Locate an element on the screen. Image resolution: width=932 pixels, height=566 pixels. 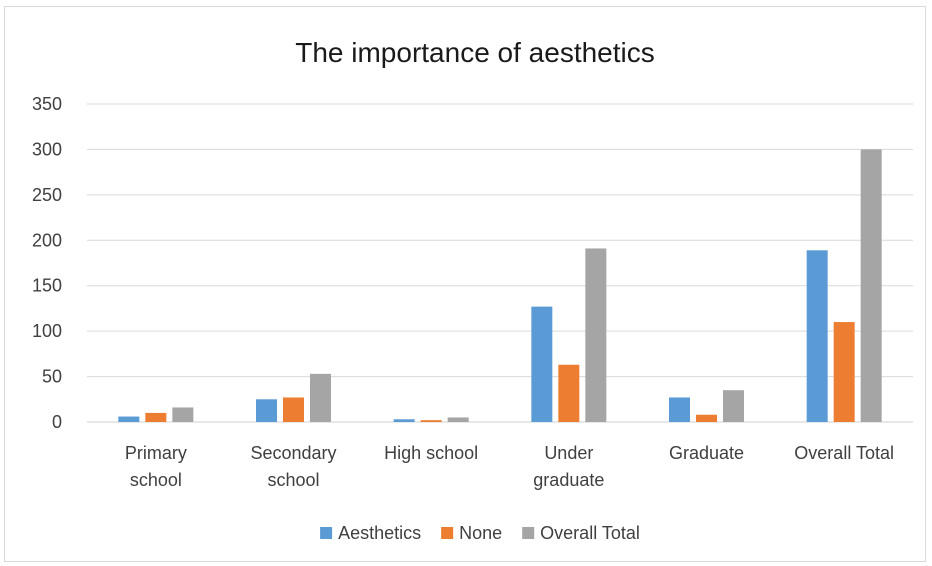
x-tick-label: Overall Total is located at coordinates (844, 453).